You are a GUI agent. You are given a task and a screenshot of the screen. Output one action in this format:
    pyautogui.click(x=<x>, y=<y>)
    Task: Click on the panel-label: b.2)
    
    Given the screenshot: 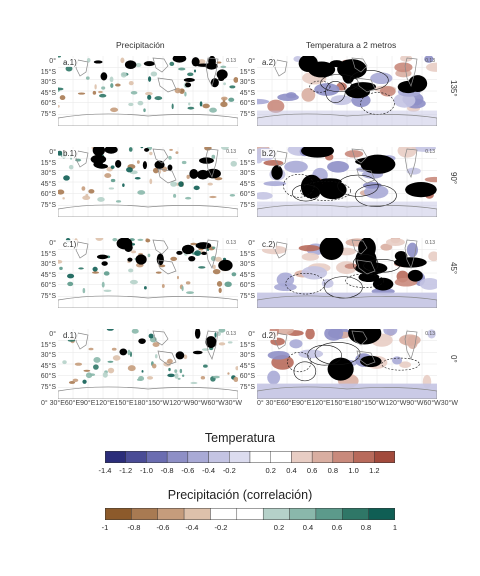 What is the action you would take?
    pyautogui.click(x=269, y=153)
    